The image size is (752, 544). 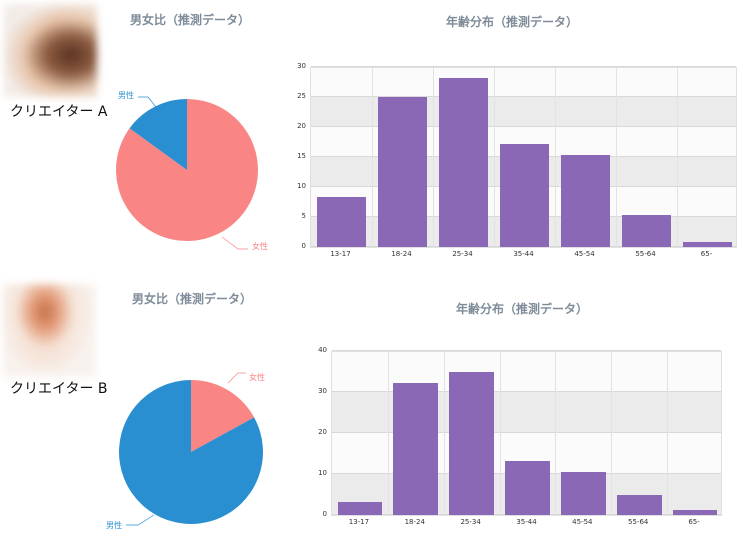 I want to click on y-tick-label: 40, so click(x=322, y=350).